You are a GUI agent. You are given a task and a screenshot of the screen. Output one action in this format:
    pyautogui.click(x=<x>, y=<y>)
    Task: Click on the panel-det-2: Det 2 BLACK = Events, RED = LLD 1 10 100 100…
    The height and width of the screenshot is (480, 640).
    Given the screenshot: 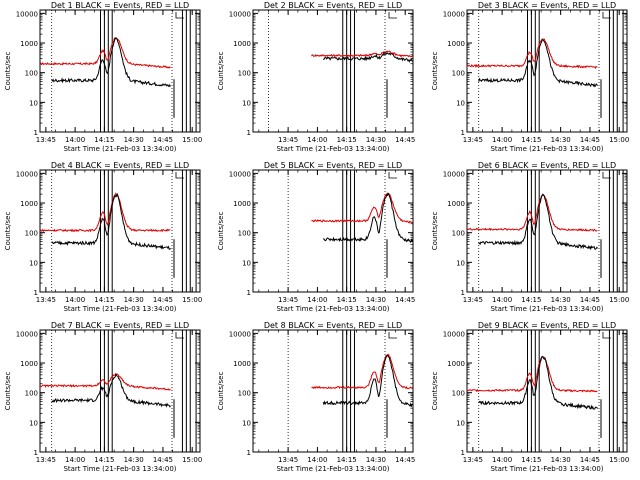 What is the action you would take?
    pyautogui.click(x=316, y=77)
    